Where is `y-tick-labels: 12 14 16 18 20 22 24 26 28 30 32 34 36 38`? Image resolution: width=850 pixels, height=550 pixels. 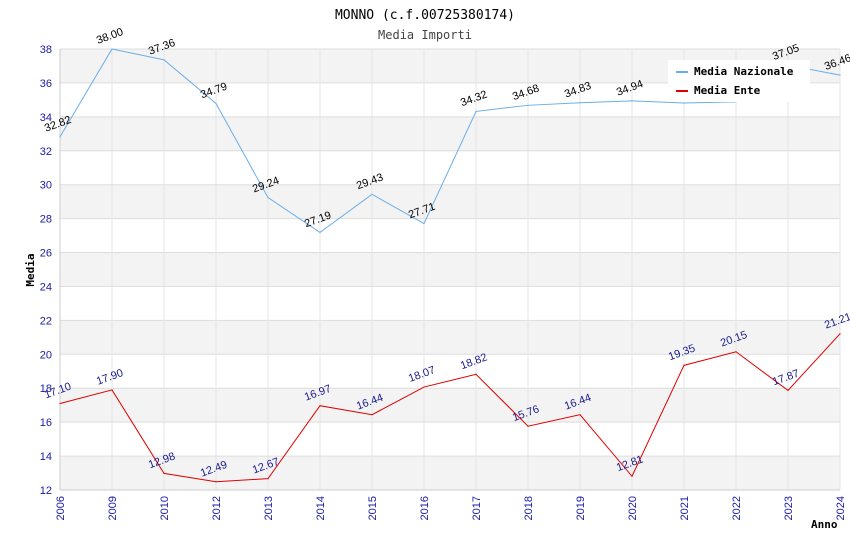
y-tick-labels: 12 14 16 18 20 22 24 26 28 30 32 34 36 38 is located at coordinates (46, 270).